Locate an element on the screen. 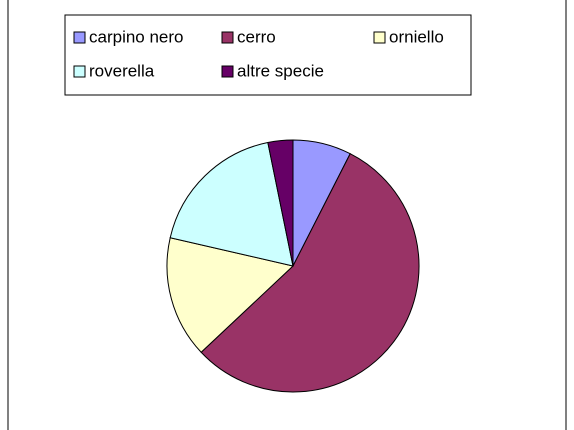 The image size is (574, 430). legend-label: carpino nero is located at coordinates (136, 36).